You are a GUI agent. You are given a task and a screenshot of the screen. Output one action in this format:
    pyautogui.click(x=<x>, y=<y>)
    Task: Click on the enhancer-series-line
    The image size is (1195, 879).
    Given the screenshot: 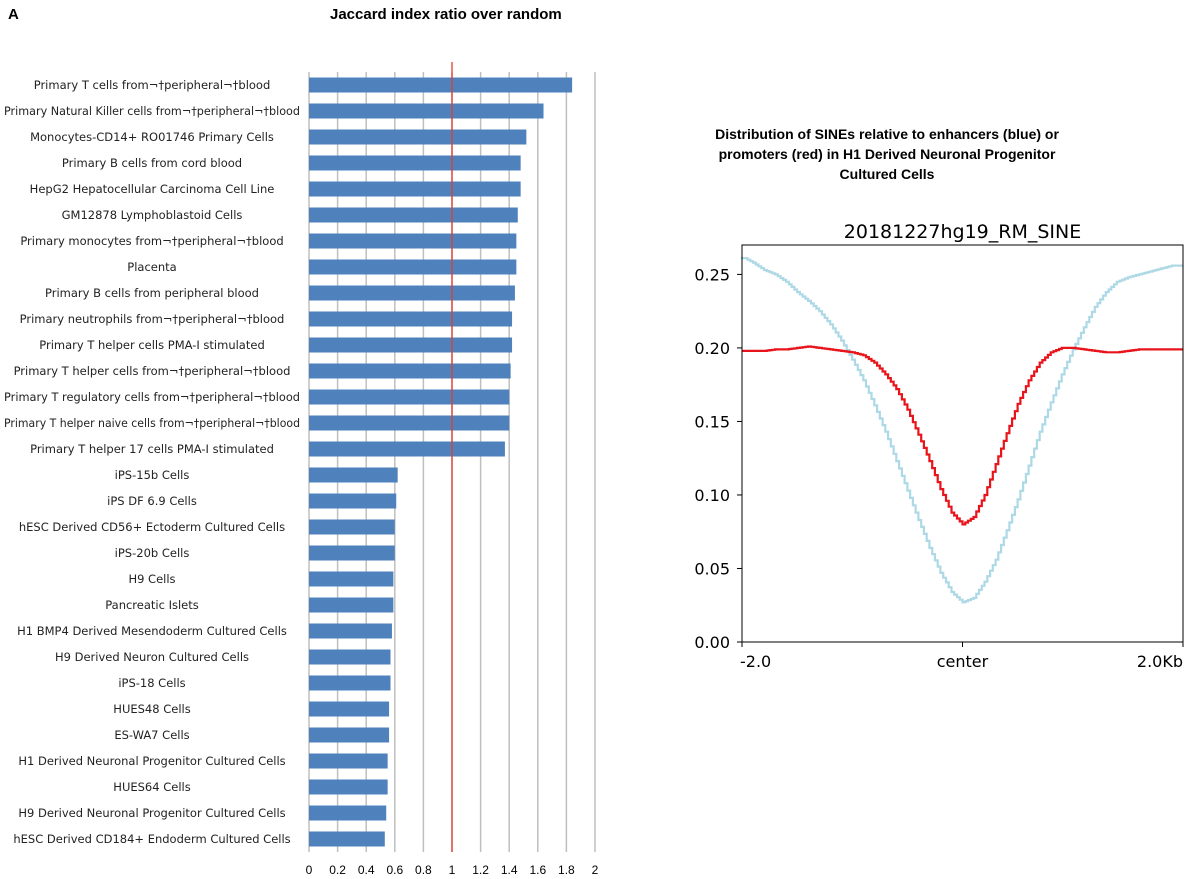 What is the action you would take?
    pyautogui.click(x=961, y=430)
    